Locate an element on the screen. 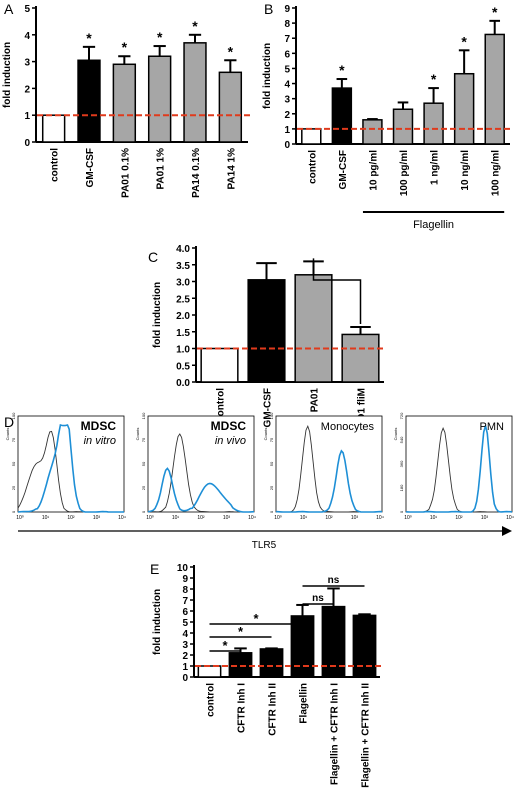  panel-b-y-tick-label: 0 is located at coordinates (287, 145).